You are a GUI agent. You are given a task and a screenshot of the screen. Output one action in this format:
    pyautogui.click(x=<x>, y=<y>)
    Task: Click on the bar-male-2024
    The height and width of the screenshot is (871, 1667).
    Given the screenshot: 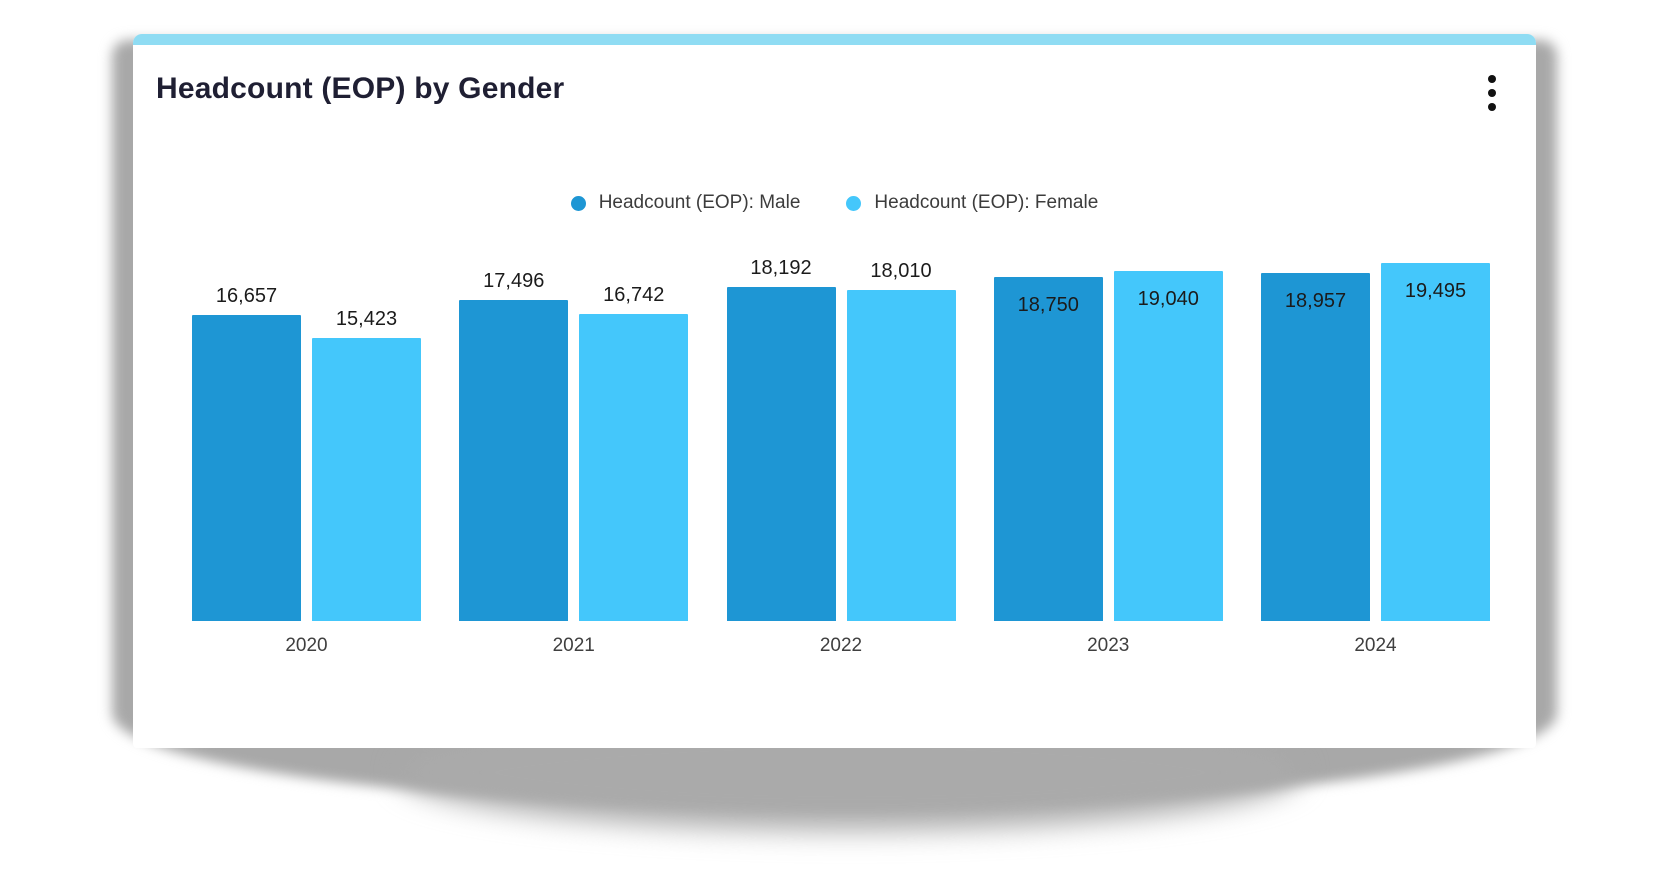 What is the action you would take?
    pyautogui.click(x=1315, y=447)
    